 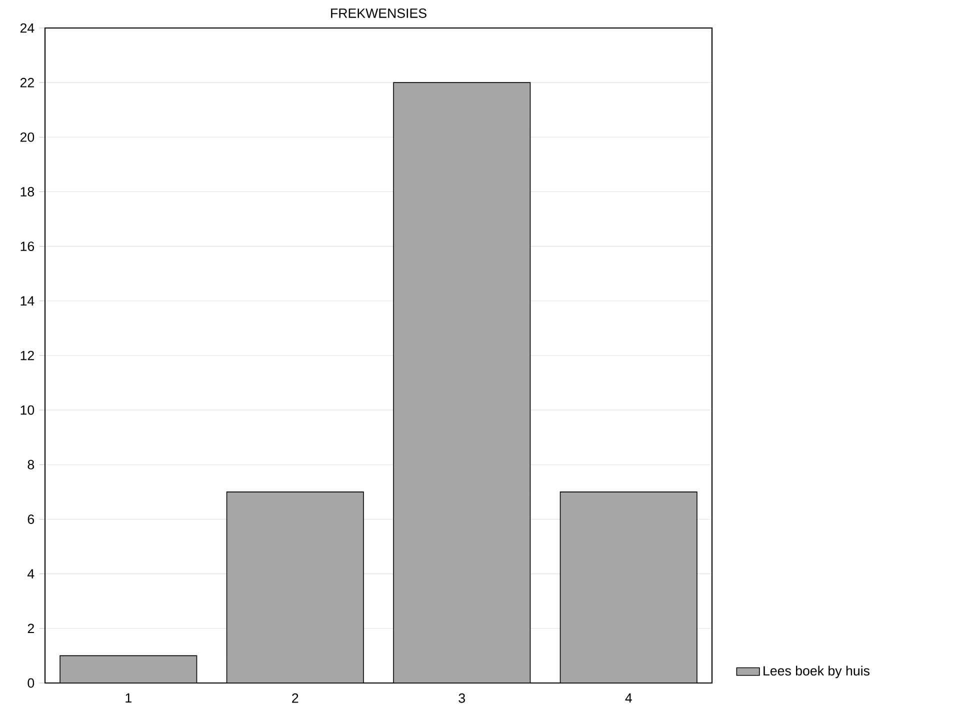 What do you see at coordinates (31, 573) in the screenshot?
I see `y-tick-label: 4` at bounding box center [31, 573].